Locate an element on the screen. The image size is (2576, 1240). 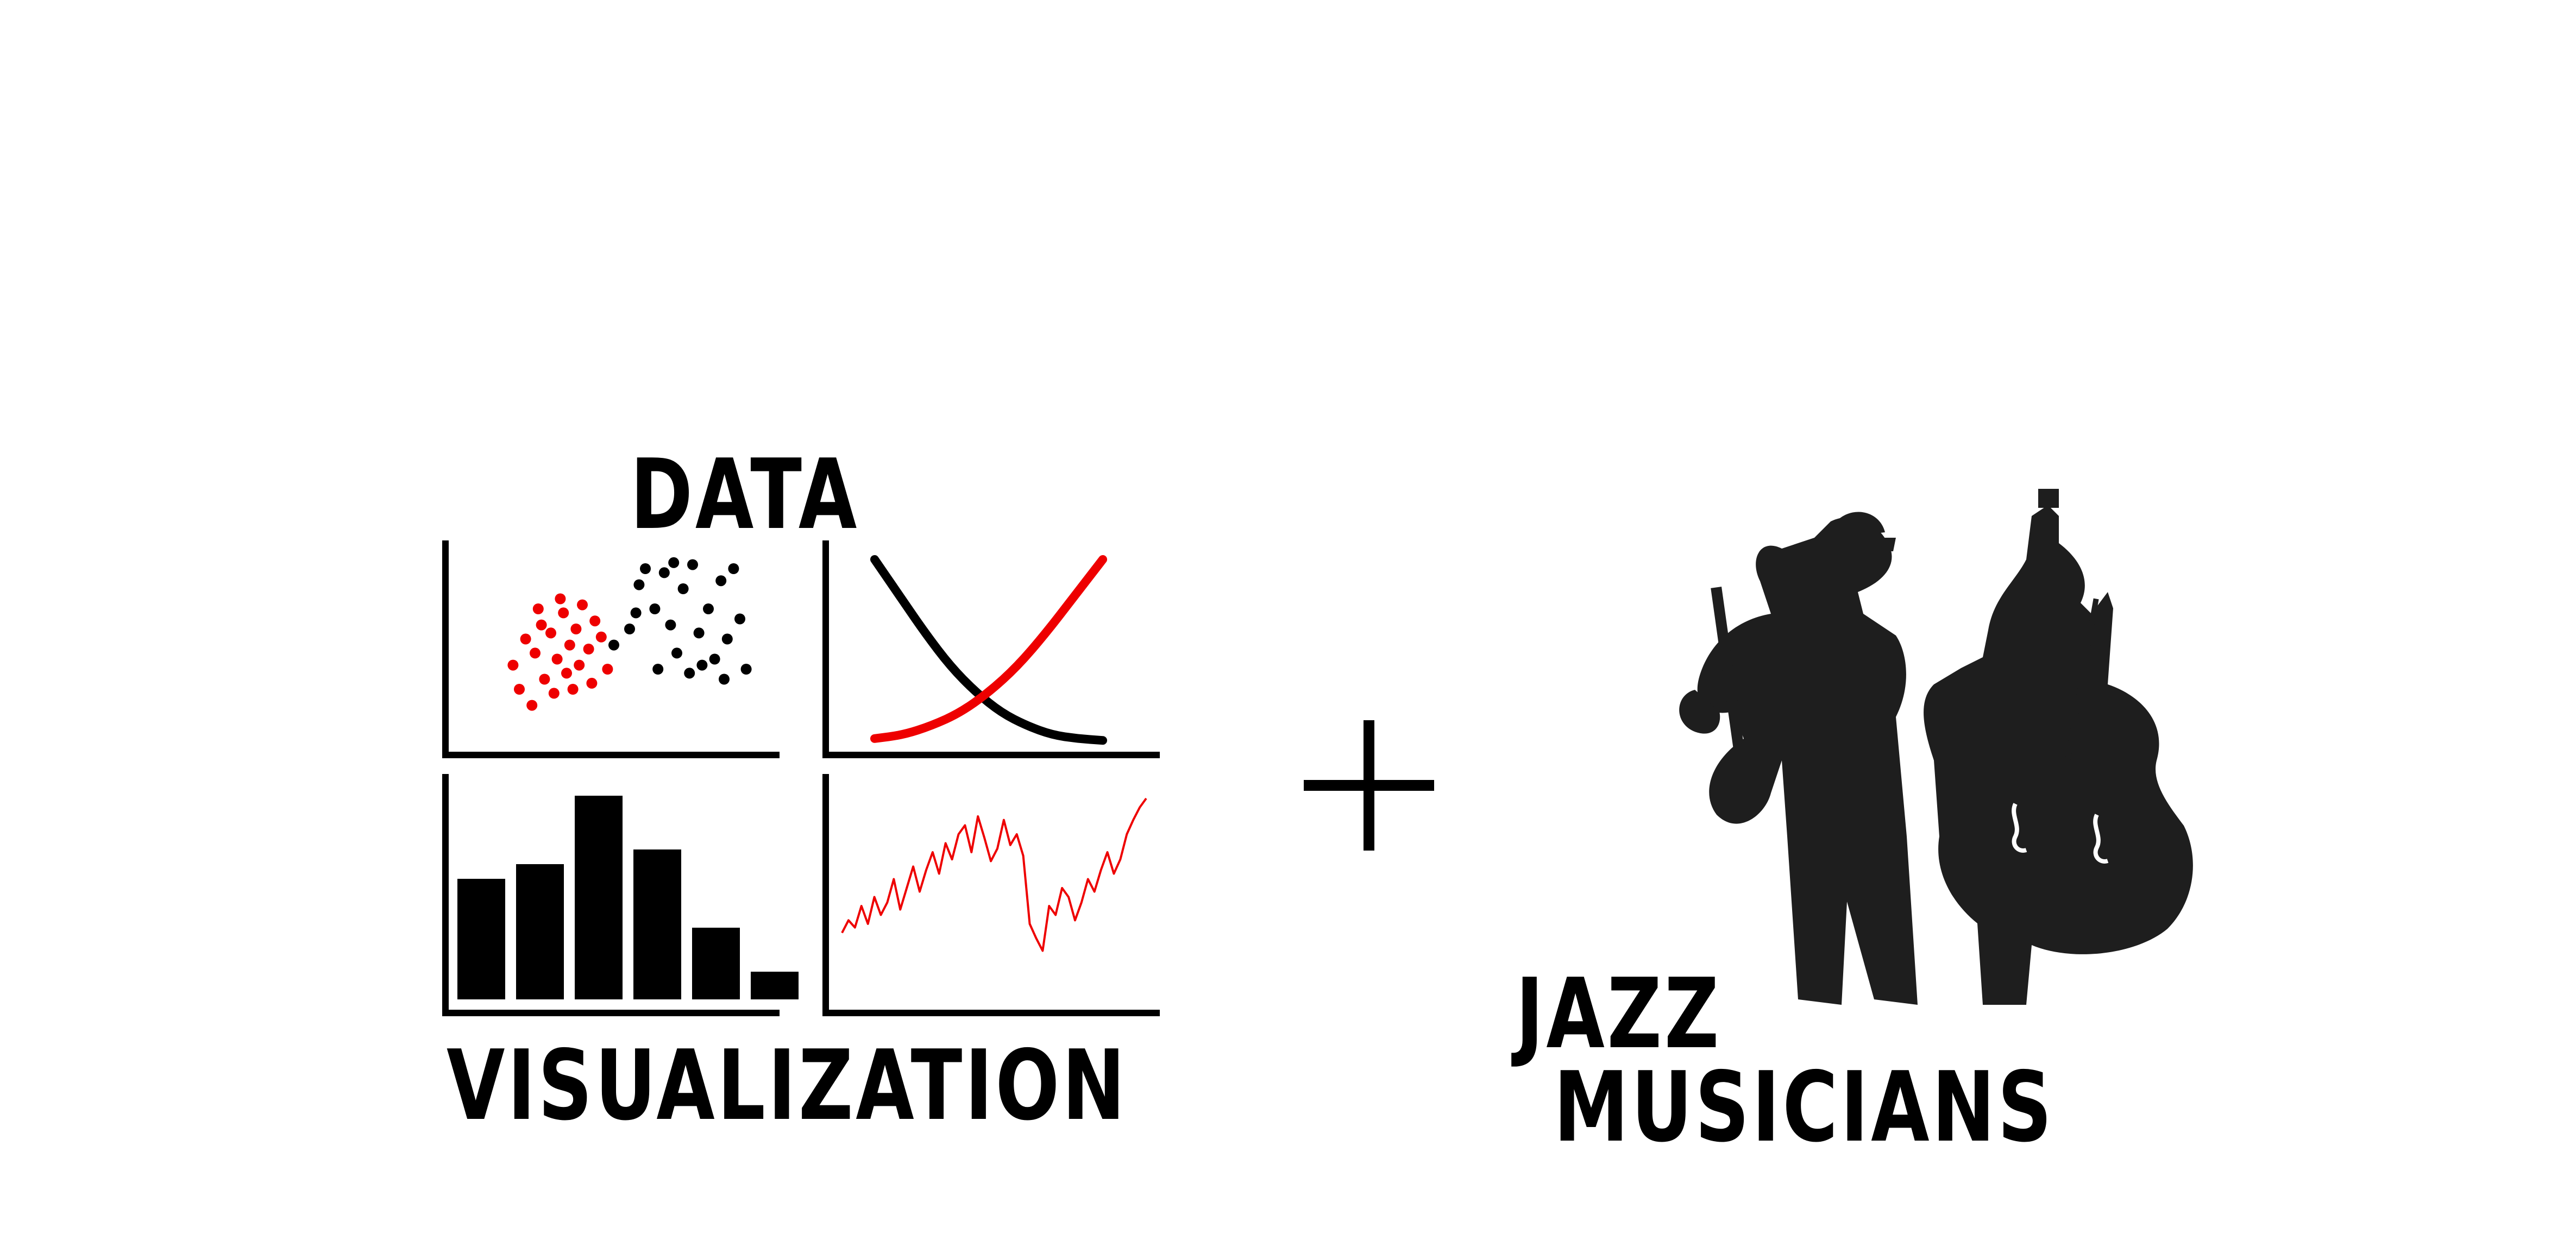
curves-axes is located at coordinates (991, 649).